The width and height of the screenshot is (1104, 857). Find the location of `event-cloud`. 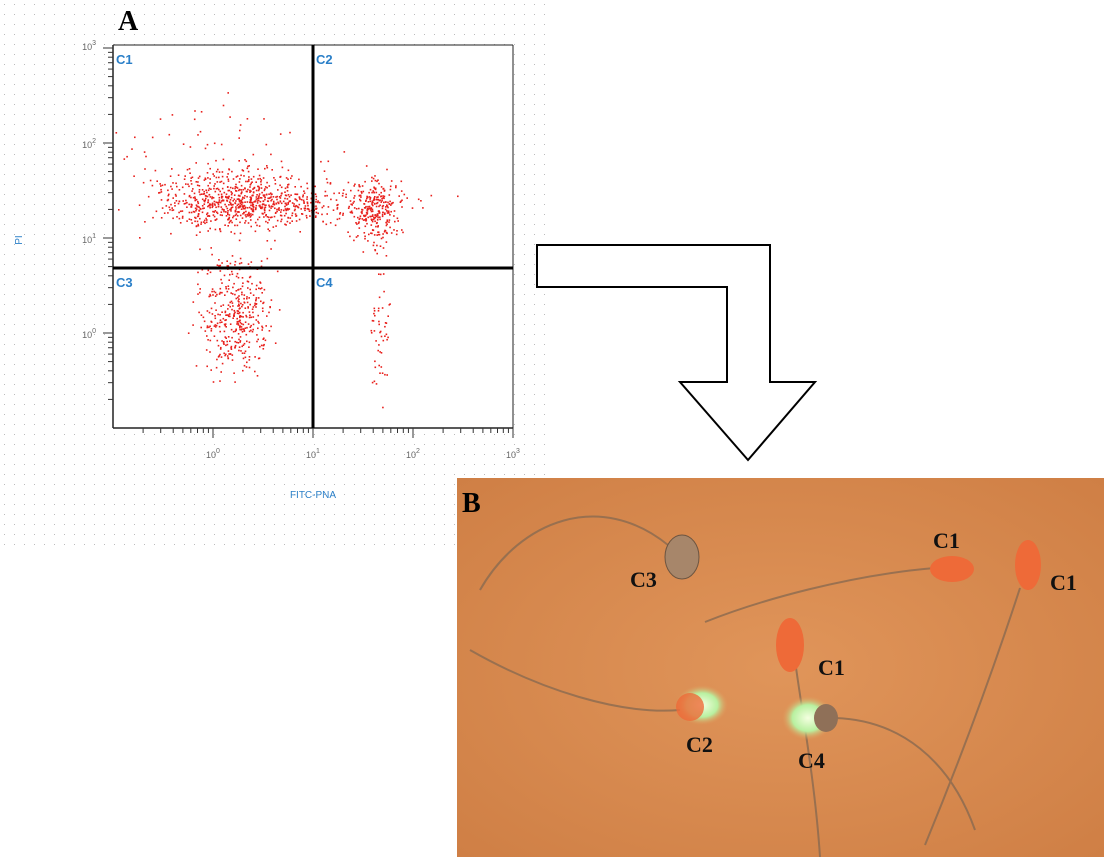

event-cloud is located at coordinates (287, 250).